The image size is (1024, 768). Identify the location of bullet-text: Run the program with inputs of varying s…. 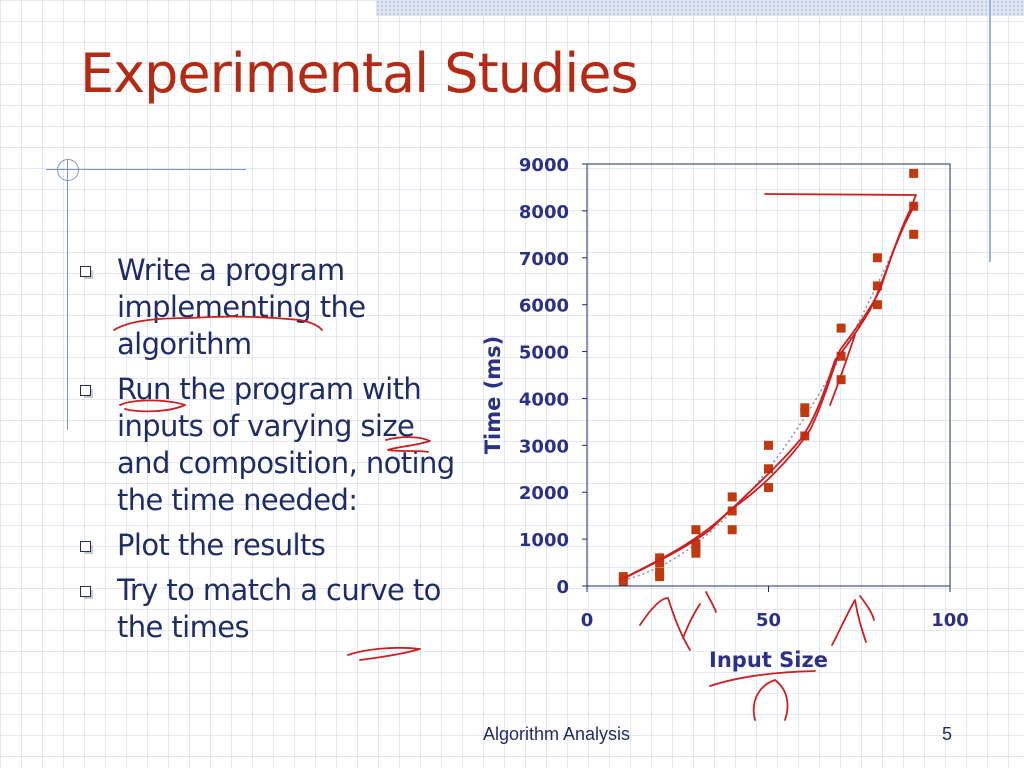
(286, 444).